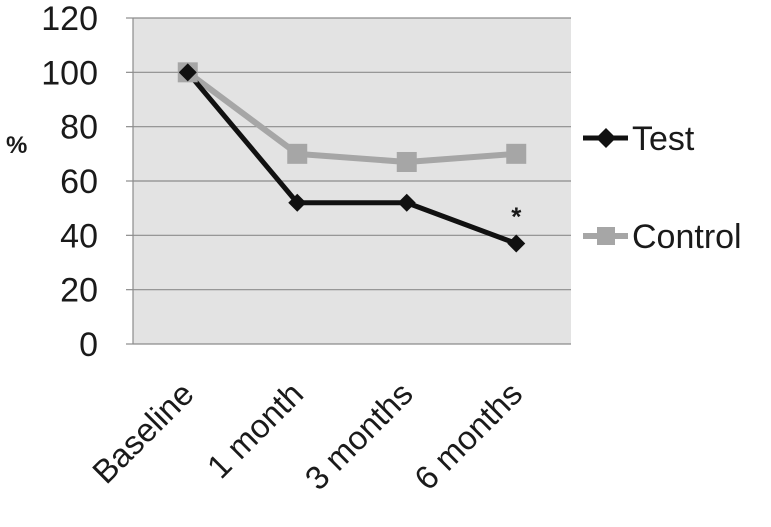 The height and width of the screenshot is (527, 771). I want to click on y-tick-label: 20, so click(79, 291).